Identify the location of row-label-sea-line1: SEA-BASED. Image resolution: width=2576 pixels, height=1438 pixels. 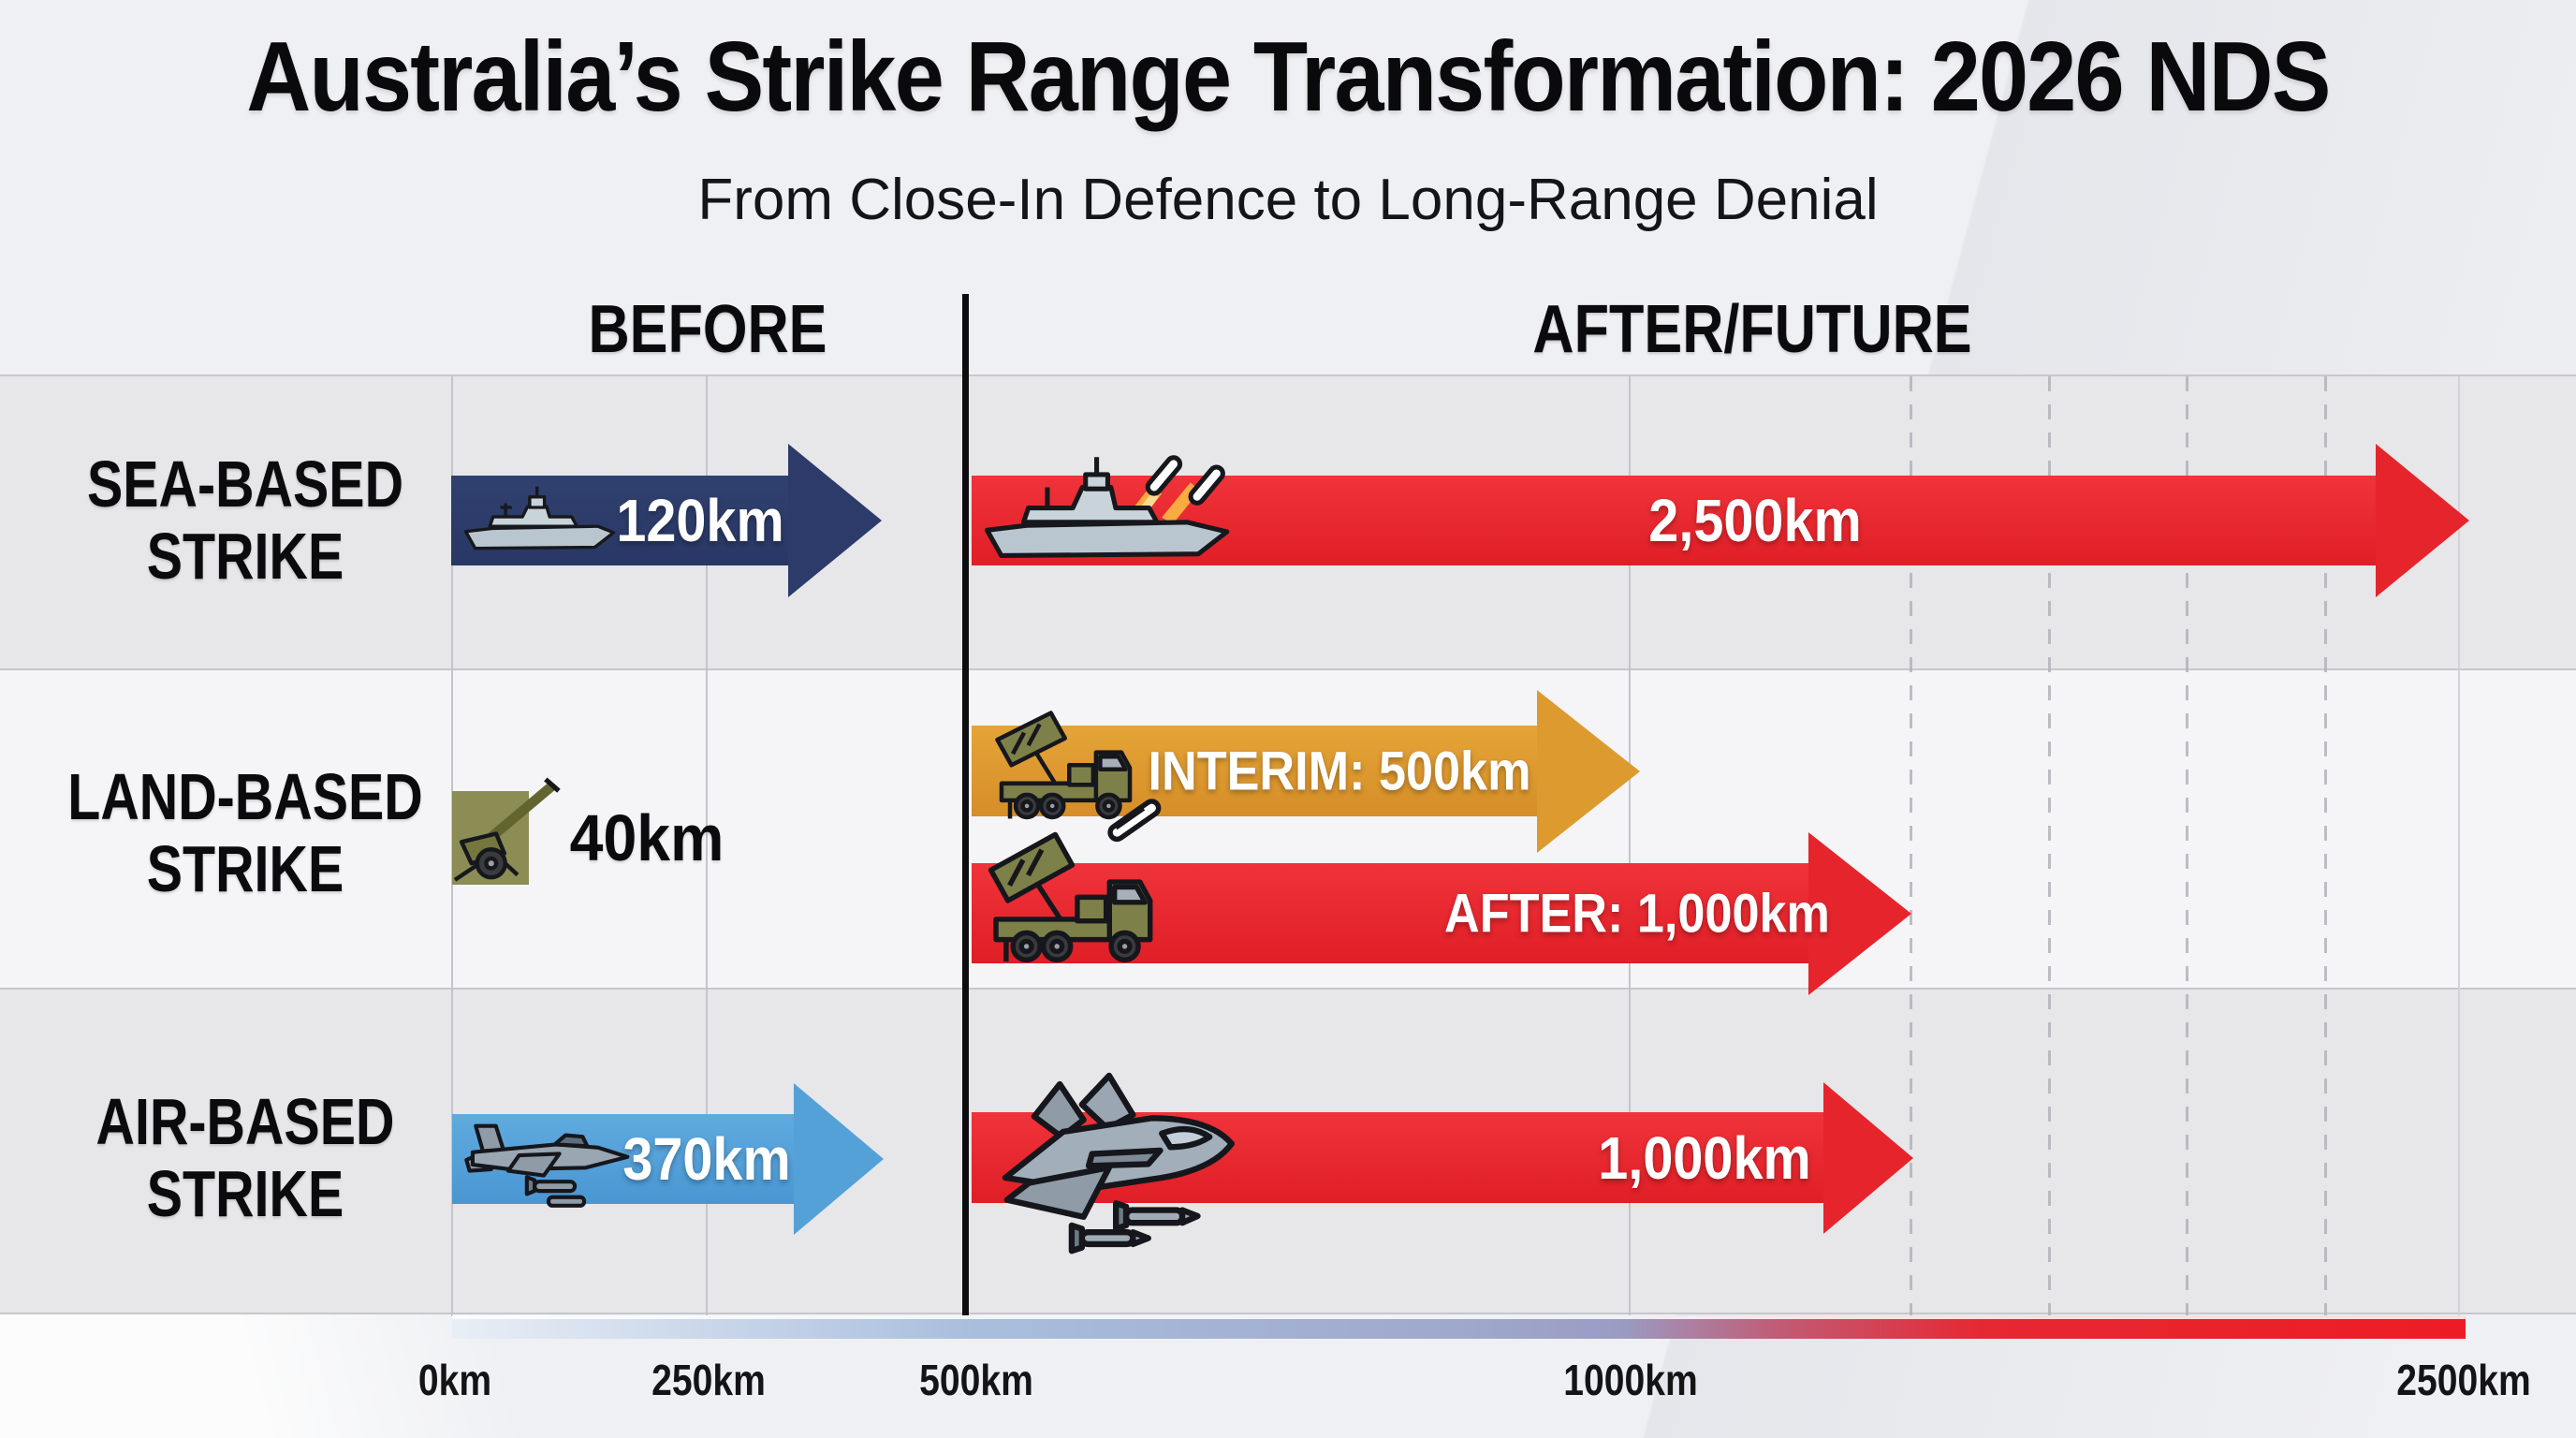
(245, 484).